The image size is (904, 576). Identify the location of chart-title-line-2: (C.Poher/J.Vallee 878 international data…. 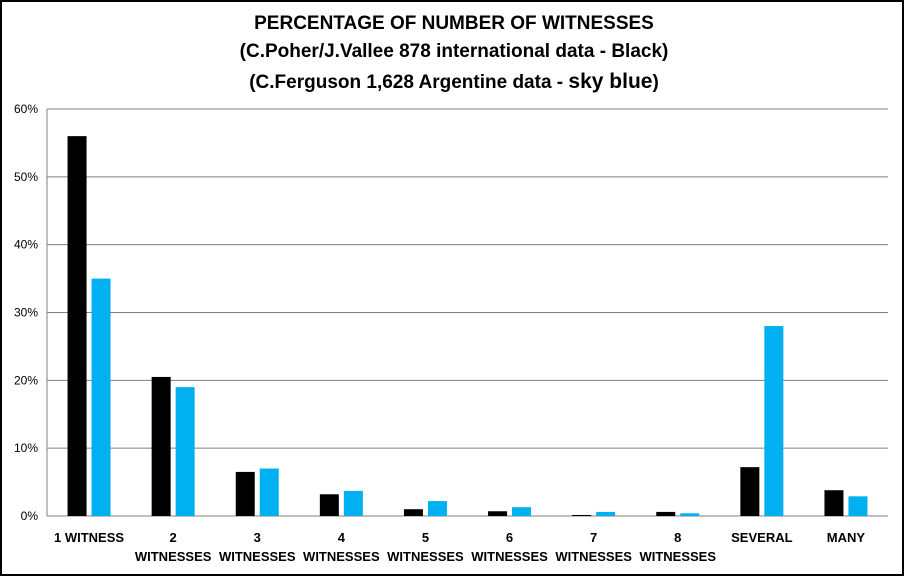
(454, 51).